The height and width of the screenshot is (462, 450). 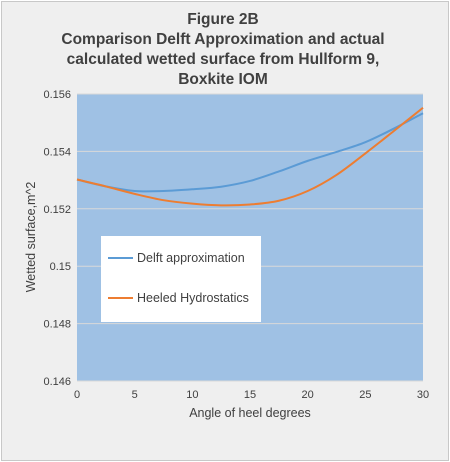 I want to click on x-tick-label: 10, so click(x=192, y=395).